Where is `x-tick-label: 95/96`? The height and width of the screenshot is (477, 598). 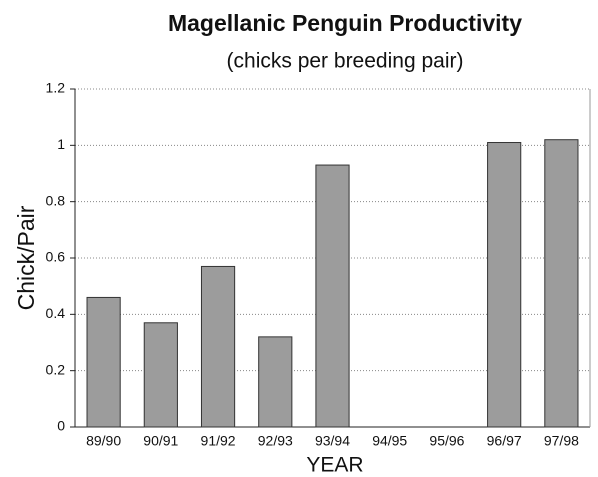
x-tick-label: 95/96 is located at coordinates (446, 441).